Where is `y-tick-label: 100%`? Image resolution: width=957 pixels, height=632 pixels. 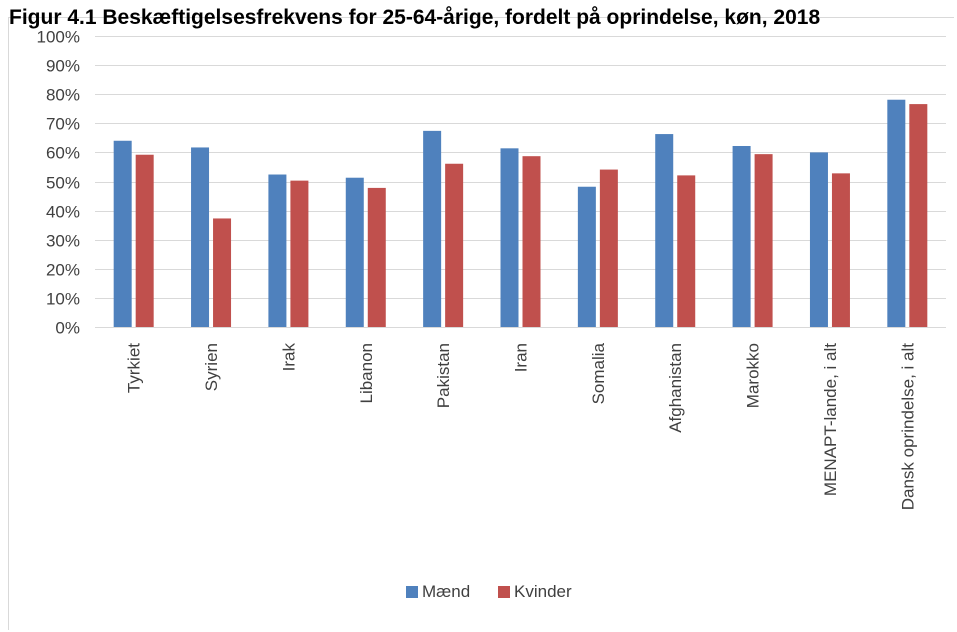
y-tick-label: 100% is located at coordinates (58, 37).